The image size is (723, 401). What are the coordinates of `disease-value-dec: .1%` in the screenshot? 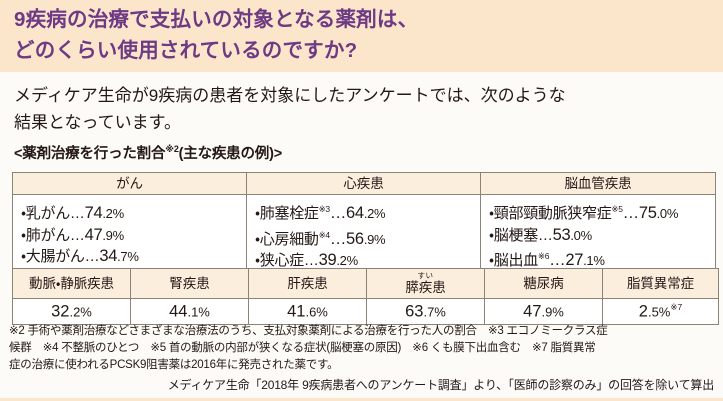 It's located at (594, 260).